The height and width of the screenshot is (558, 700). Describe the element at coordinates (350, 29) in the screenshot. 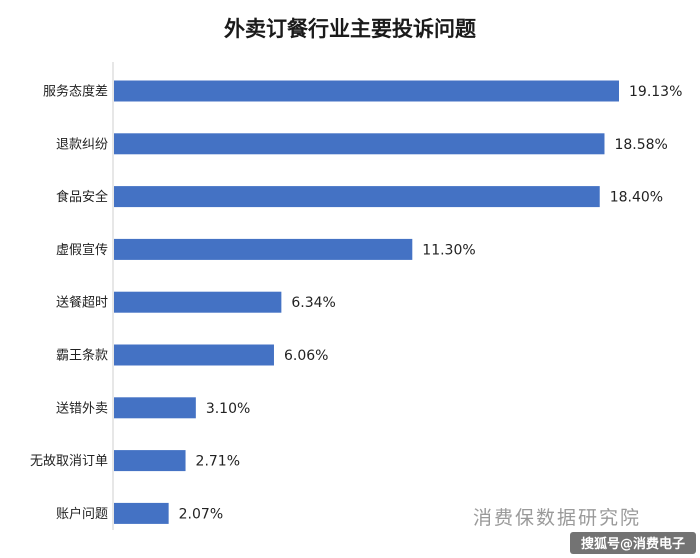

I see `chart-title: 外卖订餐行业主要投诉问题` at that location.